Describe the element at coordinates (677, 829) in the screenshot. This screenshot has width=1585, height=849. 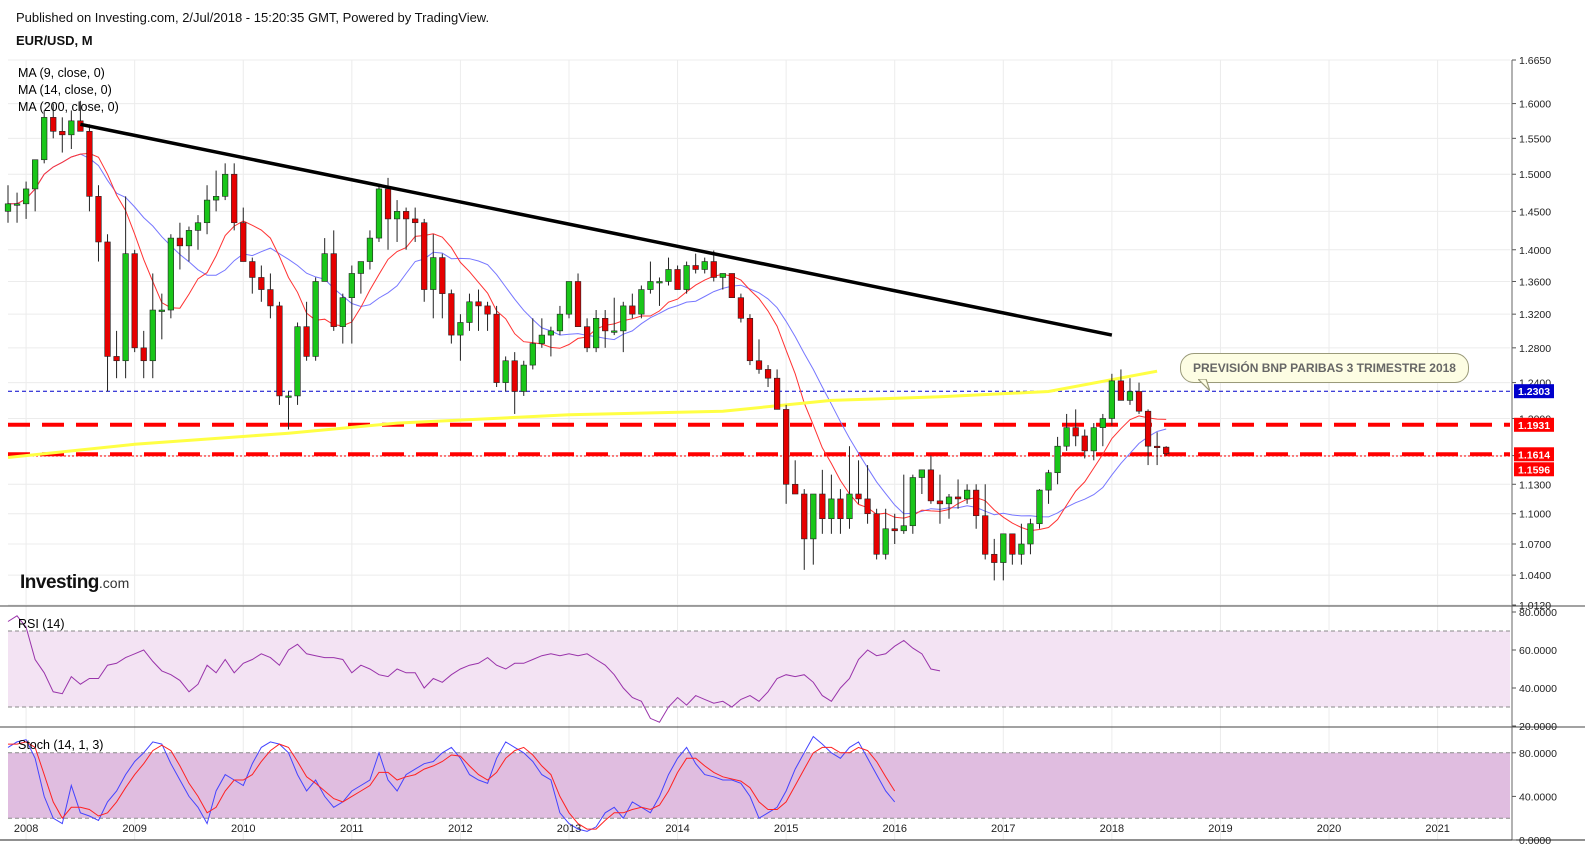
I see `x-tick-label: 2014` at that location.